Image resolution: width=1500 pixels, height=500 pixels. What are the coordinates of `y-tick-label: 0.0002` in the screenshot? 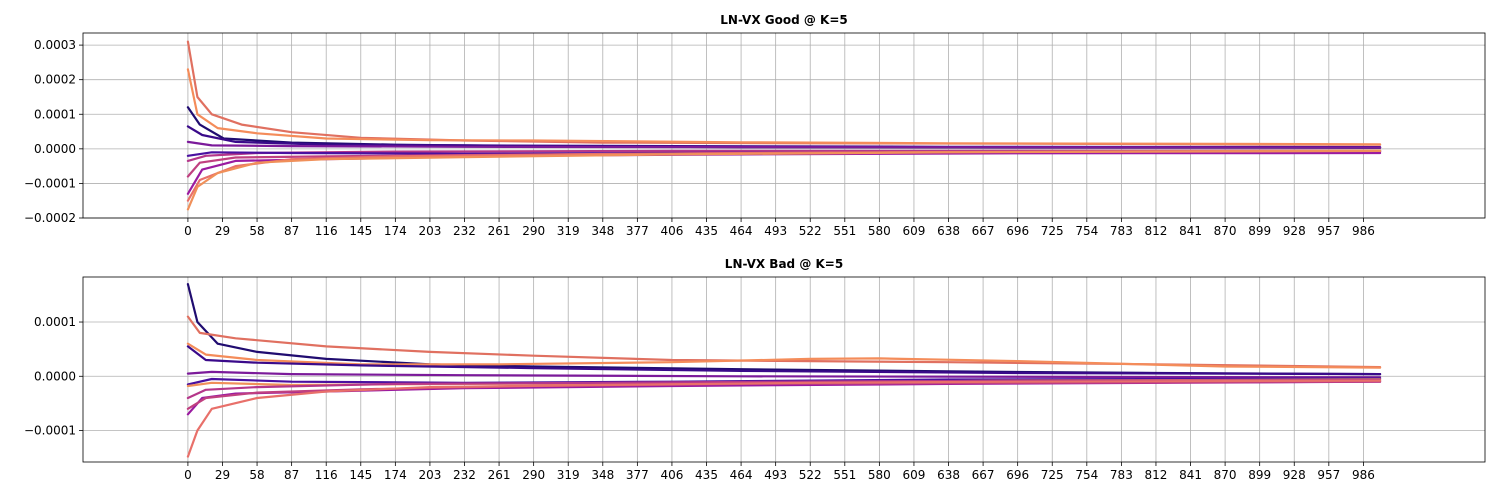 It's located at (55, 80).